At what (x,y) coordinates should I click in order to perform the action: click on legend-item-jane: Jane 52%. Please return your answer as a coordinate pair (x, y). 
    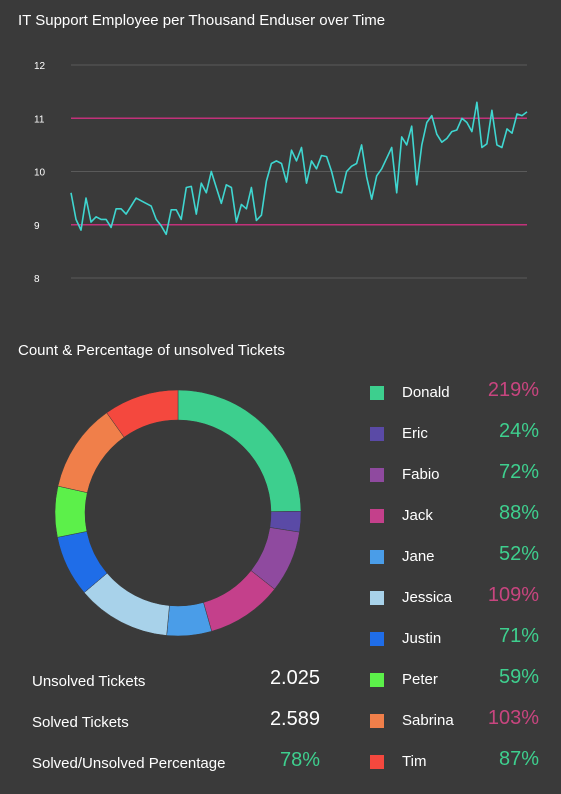
    Looking at the image, I should click on (457, 556).